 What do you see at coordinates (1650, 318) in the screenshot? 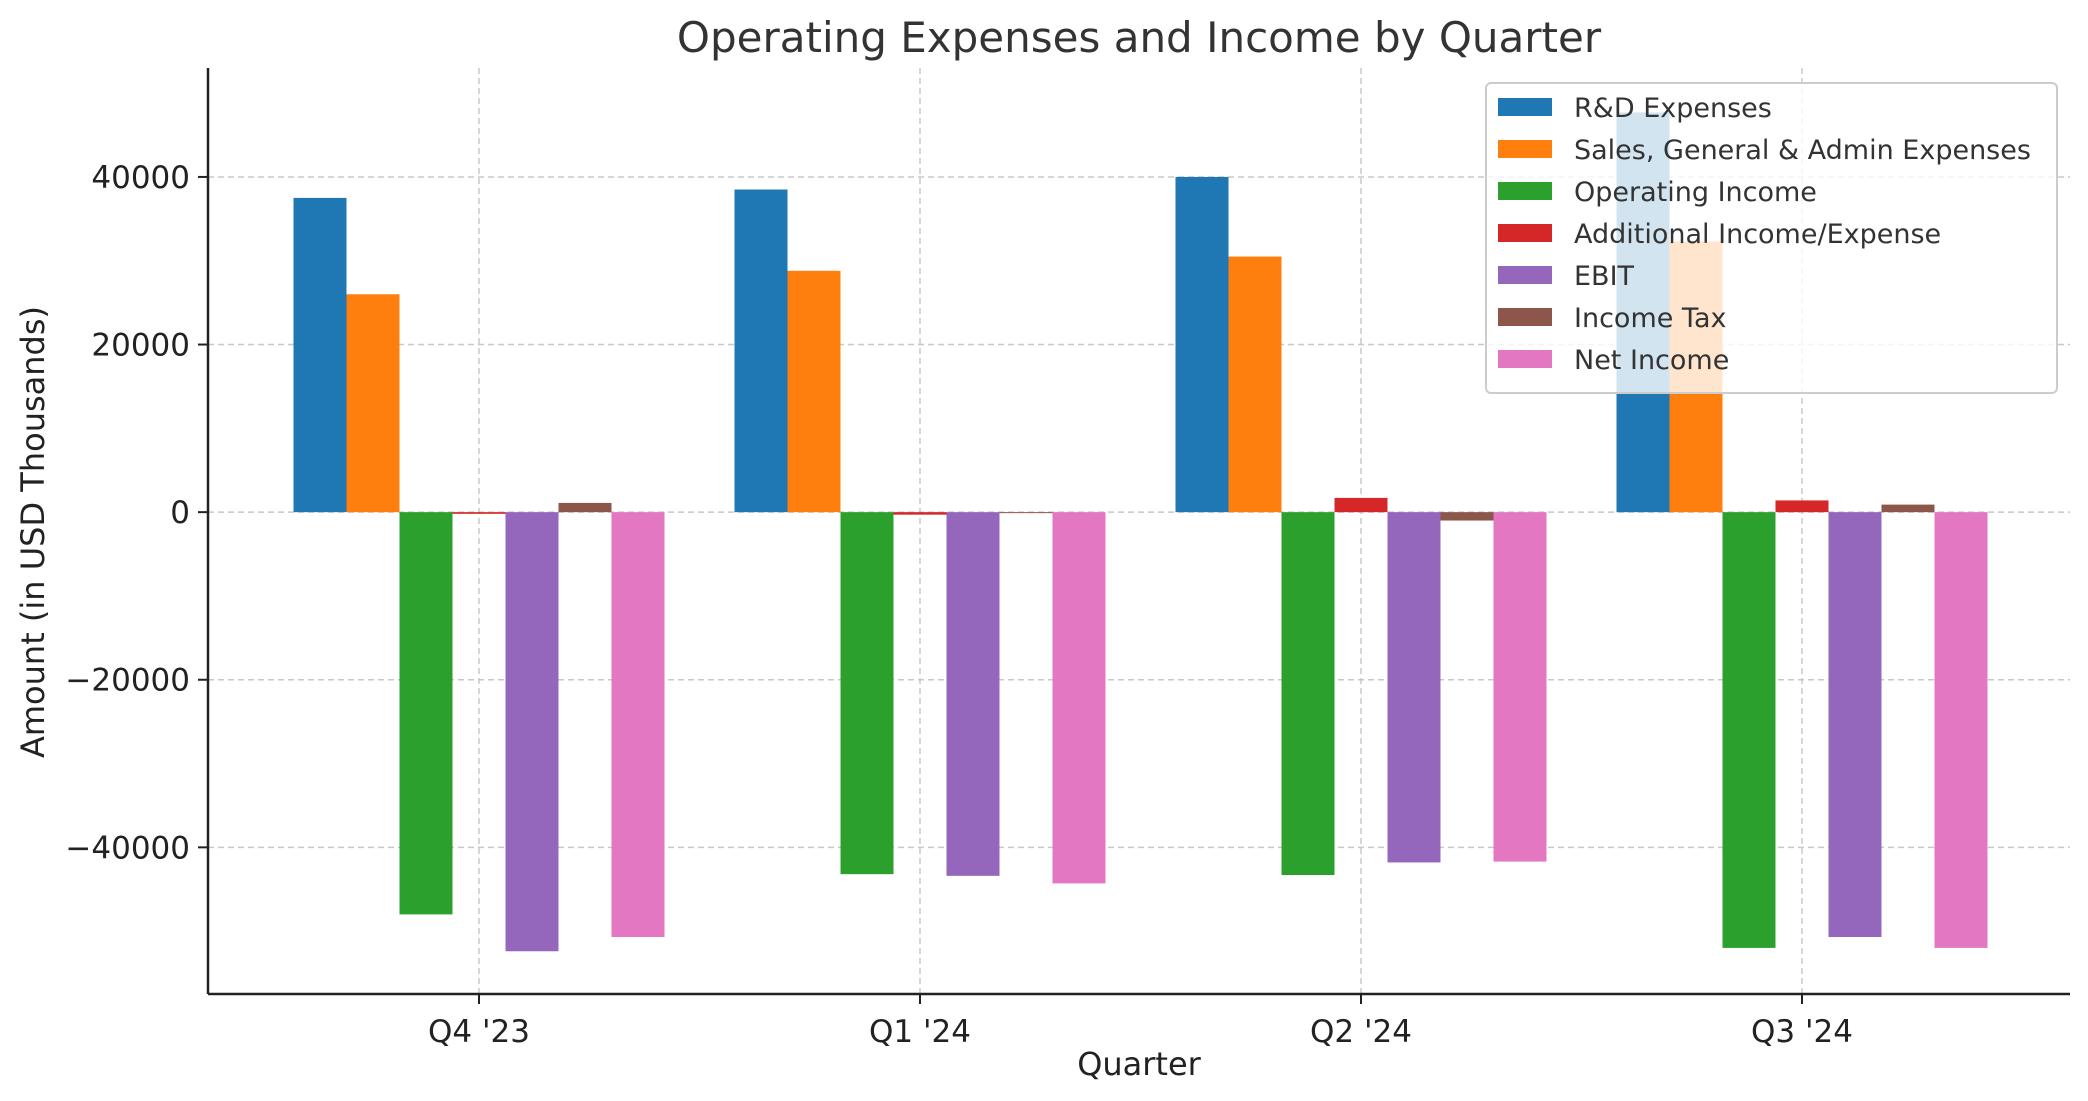
I see `legend-label: Income Tax` at bounding box center [1650, 318].